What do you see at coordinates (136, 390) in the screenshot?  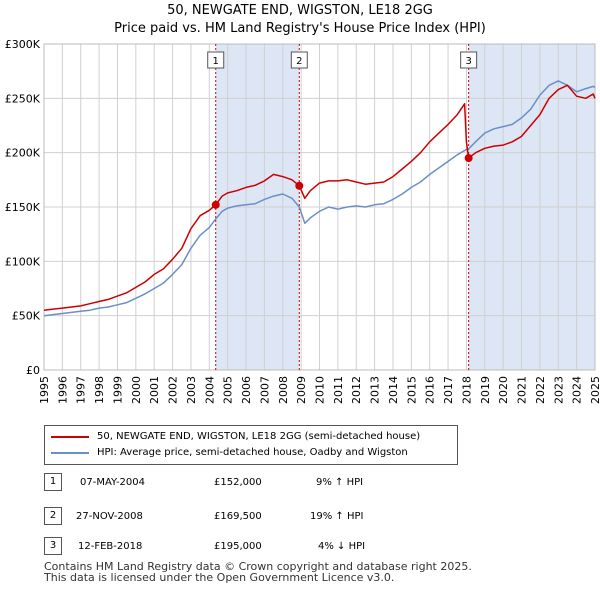 I see `x-tick-label: 2000` at bounding box center [136, 390].